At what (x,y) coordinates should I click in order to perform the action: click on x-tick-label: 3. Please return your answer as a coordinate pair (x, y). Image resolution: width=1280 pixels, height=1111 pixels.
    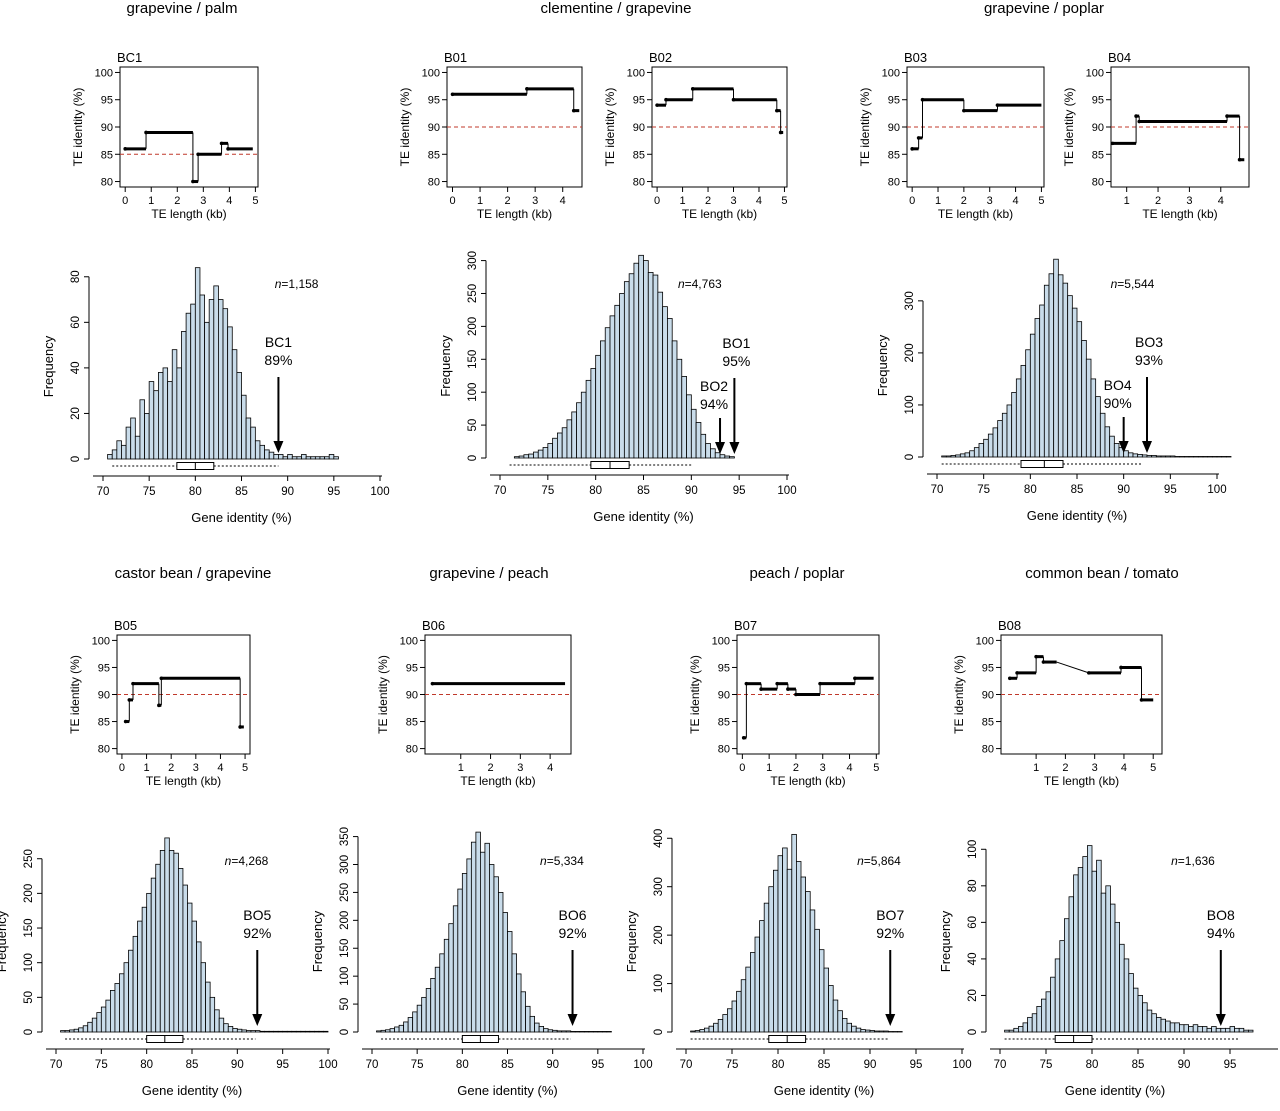
    Looking at the image, I should click on (990, 201).